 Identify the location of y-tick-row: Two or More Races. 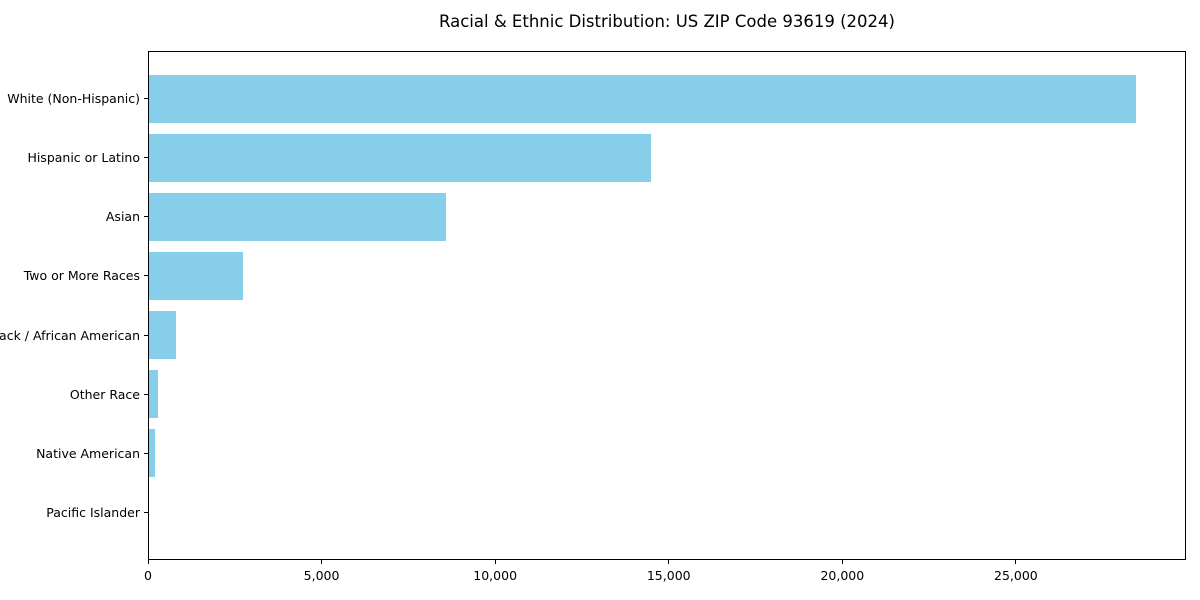
(74, 275).